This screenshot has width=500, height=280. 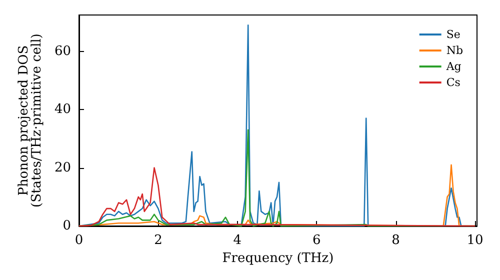 I want to click on x-tick-label: 4, so click(x=237, y=240).